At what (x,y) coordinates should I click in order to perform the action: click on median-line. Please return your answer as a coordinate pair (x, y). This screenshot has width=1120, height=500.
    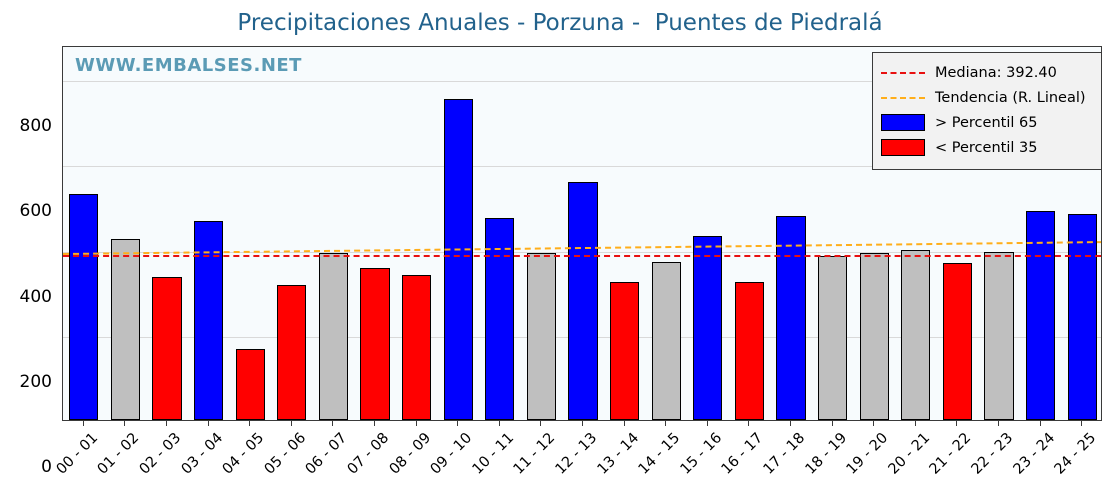
    Looking at the image, I should click on (582, 255).